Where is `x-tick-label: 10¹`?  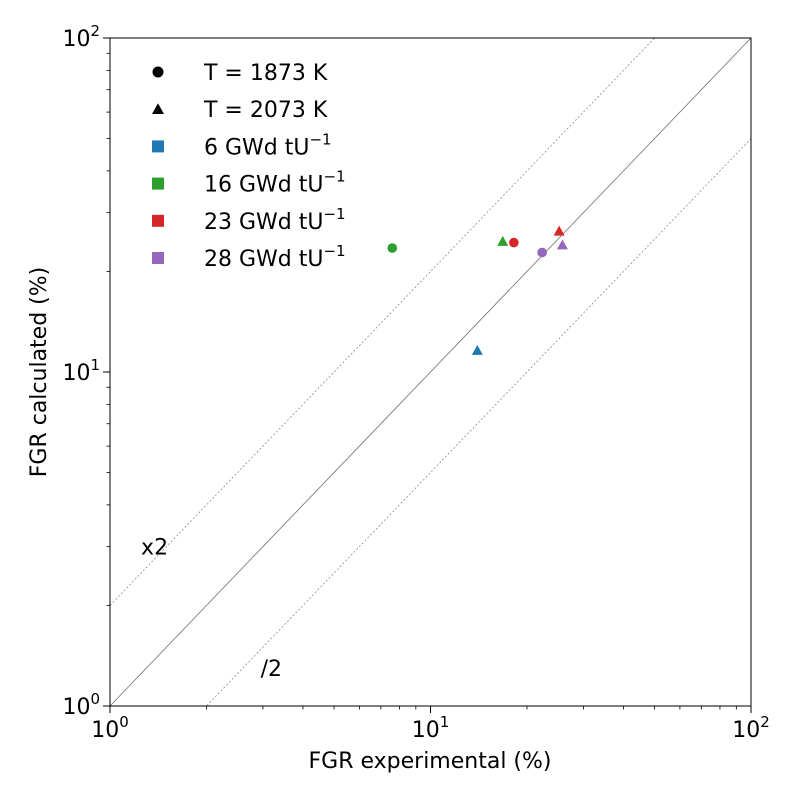 x-tick-label: 10¹ is located at coordinates (431, 728).